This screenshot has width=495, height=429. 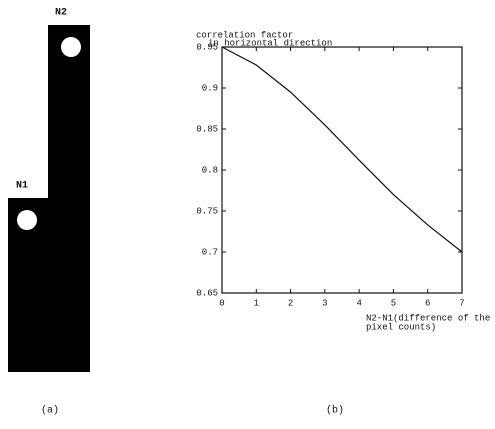 I want to click on caption-b: (b), so click(x=335, y=411).